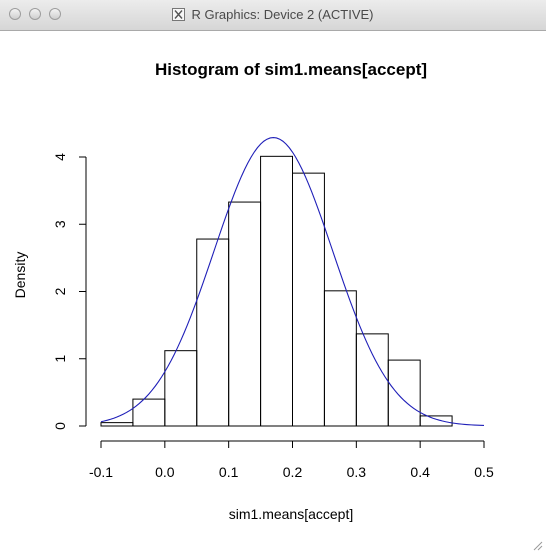  I want to click on minimize-window-button, so click(35, 14).